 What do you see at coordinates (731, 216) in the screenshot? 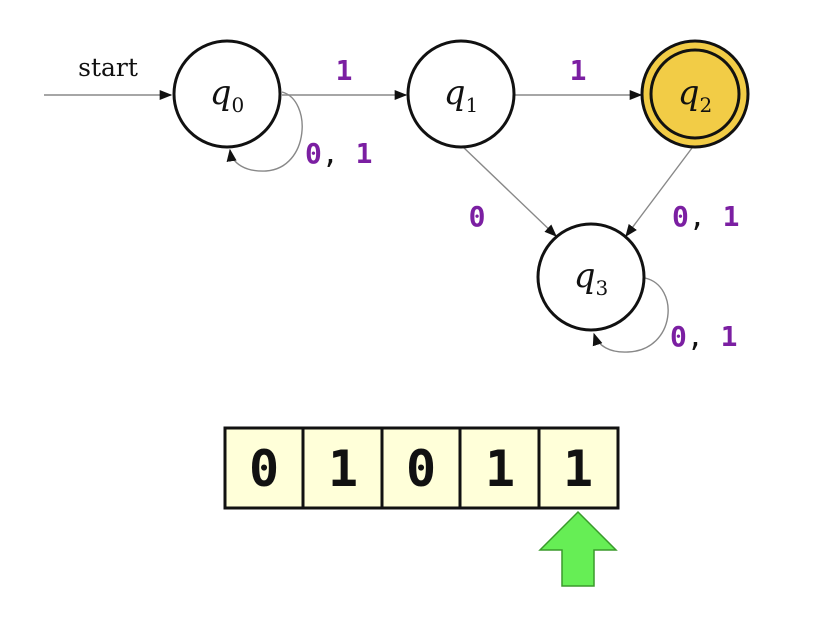
I see `edge-label-q2-q3-symbol-1: 1` at bounding box center [731, 216].